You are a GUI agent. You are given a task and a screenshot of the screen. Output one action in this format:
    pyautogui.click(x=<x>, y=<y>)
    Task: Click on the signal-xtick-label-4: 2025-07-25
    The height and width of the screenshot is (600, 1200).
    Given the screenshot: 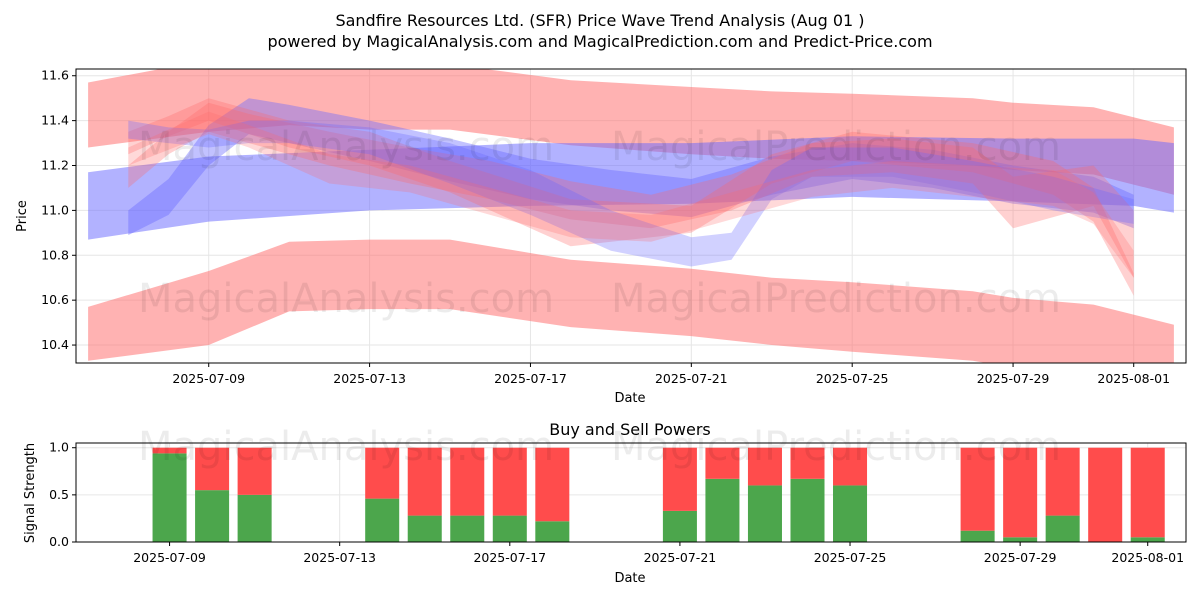 What is the action you would take?
    pyautogui.click(x=850, y=557)
    